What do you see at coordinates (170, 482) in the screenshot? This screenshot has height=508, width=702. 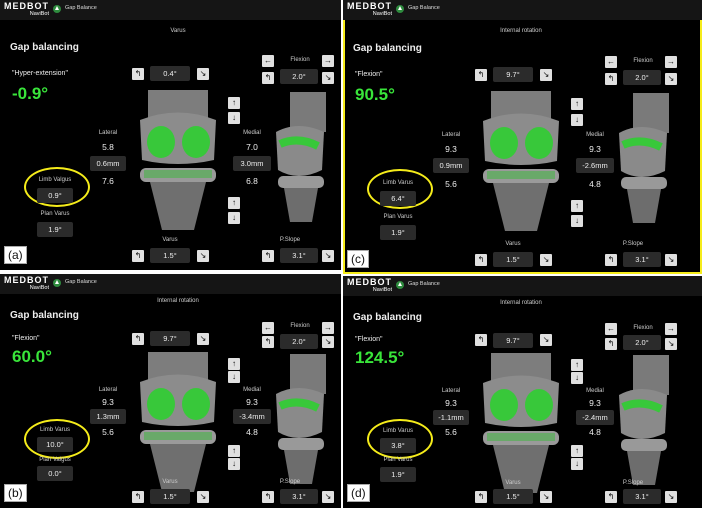 I see `bottom-alignment-label: Varus` at bounding box center [170, 482].